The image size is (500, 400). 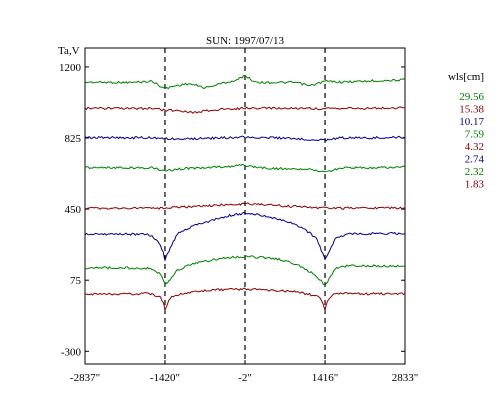 What do you see at coordinates (474, 147) in the screenshot?
I see `legend-entry: 4.32` at bounding box center [474, 147].